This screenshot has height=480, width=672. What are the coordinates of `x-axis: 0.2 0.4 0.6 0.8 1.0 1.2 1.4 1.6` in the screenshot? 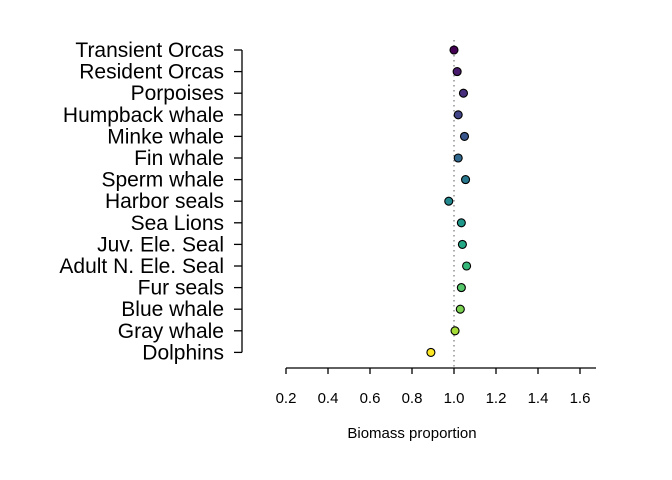 It's located at (436, 387).